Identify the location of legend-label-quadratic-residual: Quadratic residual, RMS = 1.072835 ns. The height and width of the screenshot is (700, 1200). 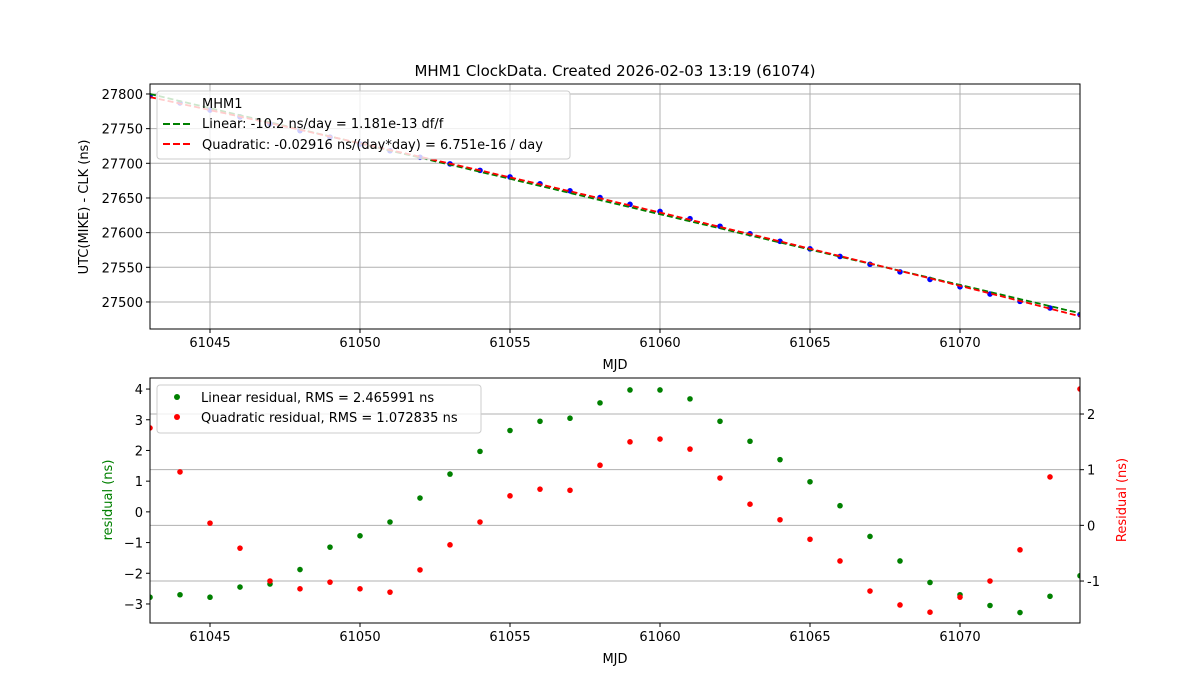
(329, 418).